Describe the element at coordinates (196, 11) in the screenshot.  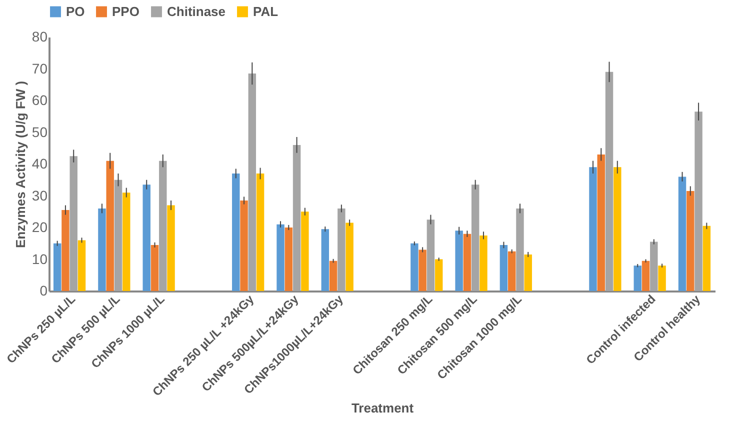
I see `legend-label: Chitinase` at that location.